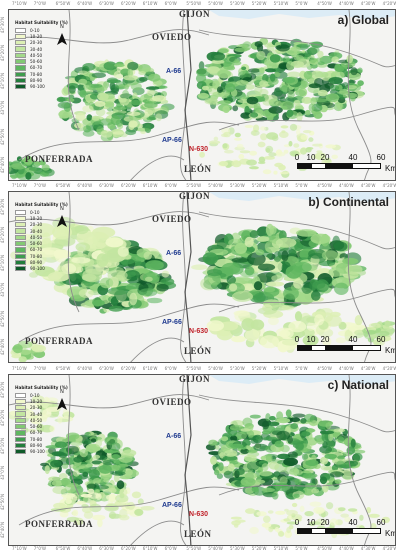 Image resolution: width=404 pixels, height=554 pixels. I want to click on road-label-ap66: AP-66, so click(172, 140).